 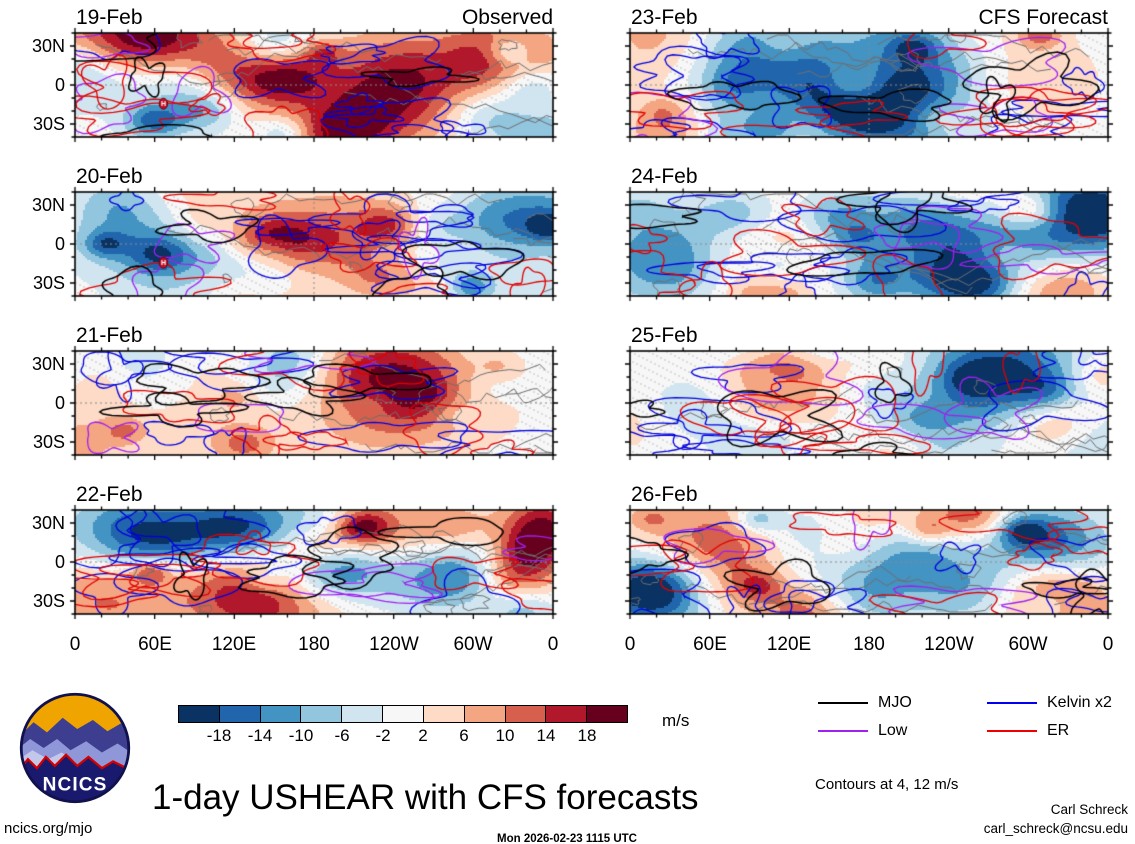 I want to click on logo-red-ridgeline, so click(x=75, y=762).